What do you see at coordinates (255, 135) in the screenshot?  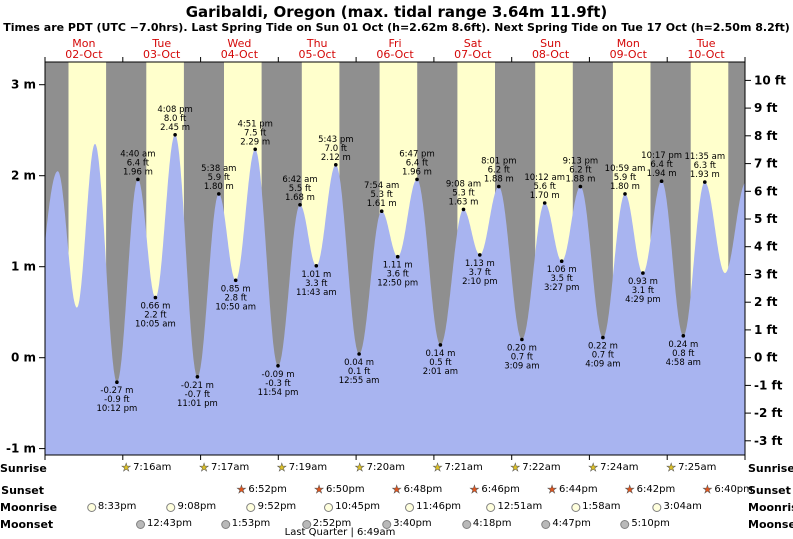 I see `tide-annotation: 4:51 pm7.5 ft2.29 m` at bounding box center [255, 135].